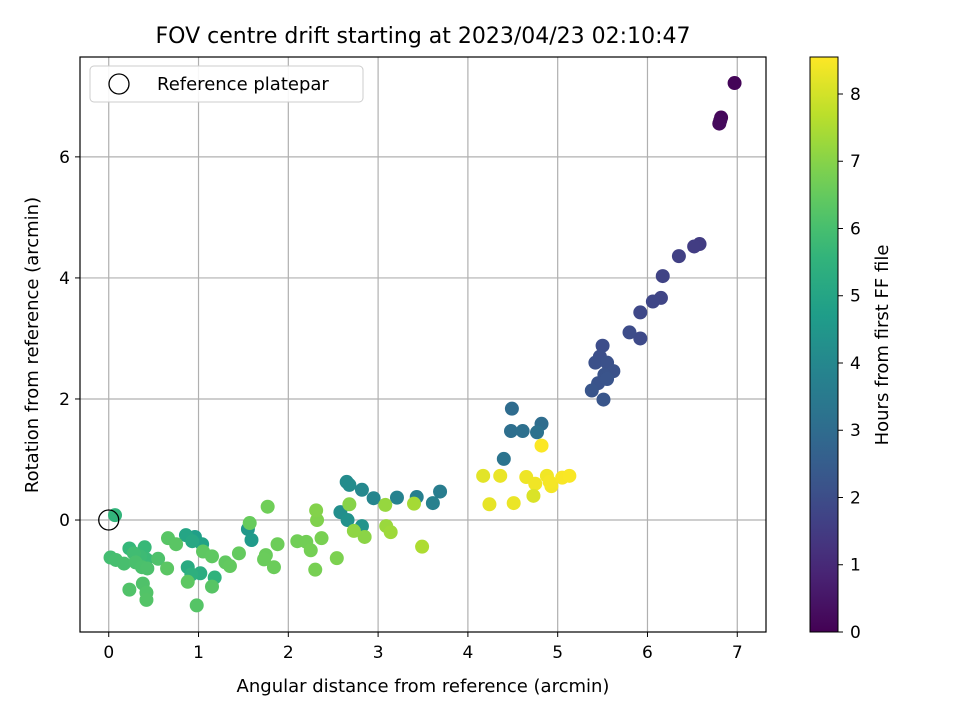 This screenshot has width=960, height=720. Describe the element at coordinates (855, 229) in the screenshot. I see `colorbar-tick-label: 6` at that location.